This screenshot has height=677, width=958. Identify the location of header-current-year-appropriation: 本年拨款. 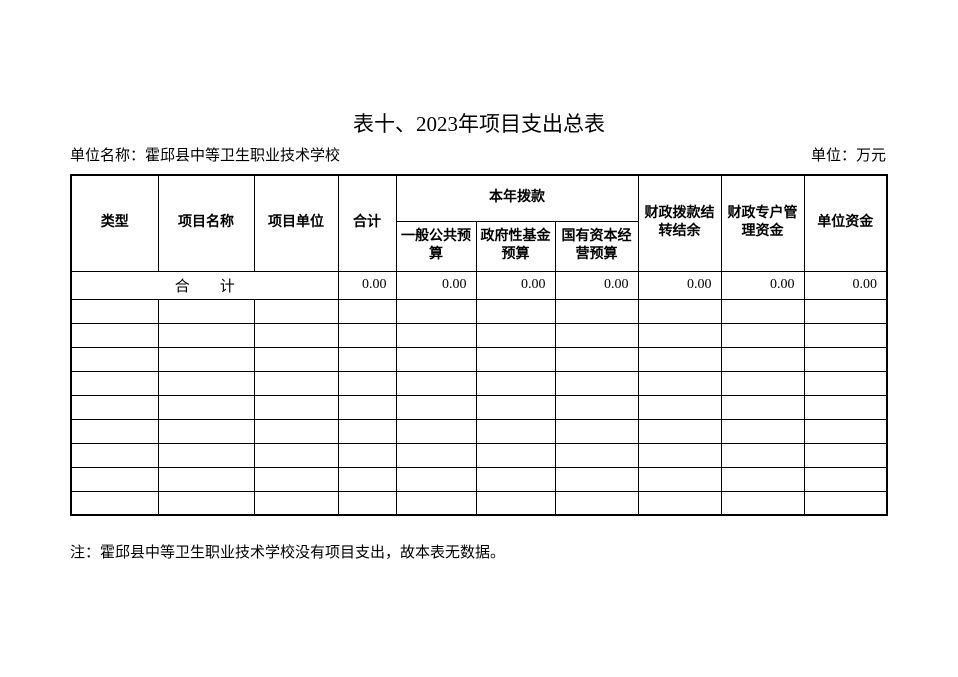
(517, 198).